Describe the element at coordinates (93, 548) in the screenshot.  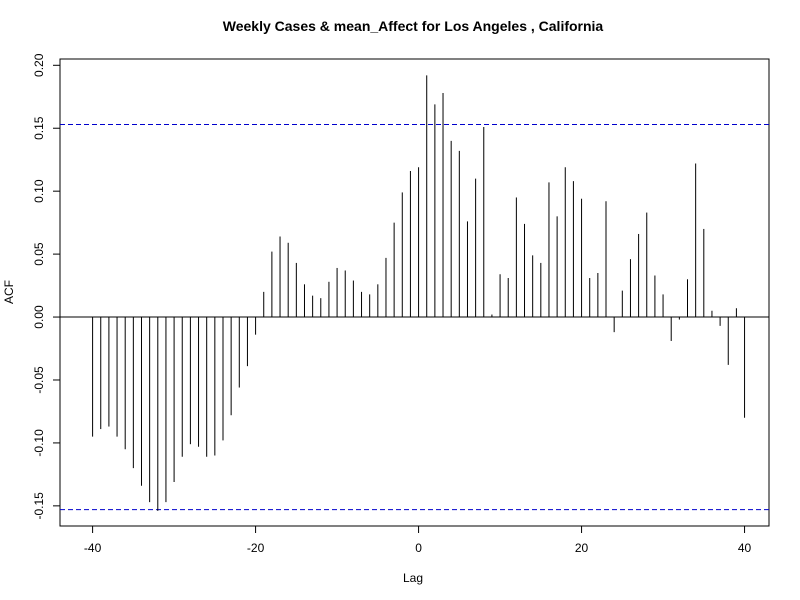
I see `x-tick-label: -40` at that location.